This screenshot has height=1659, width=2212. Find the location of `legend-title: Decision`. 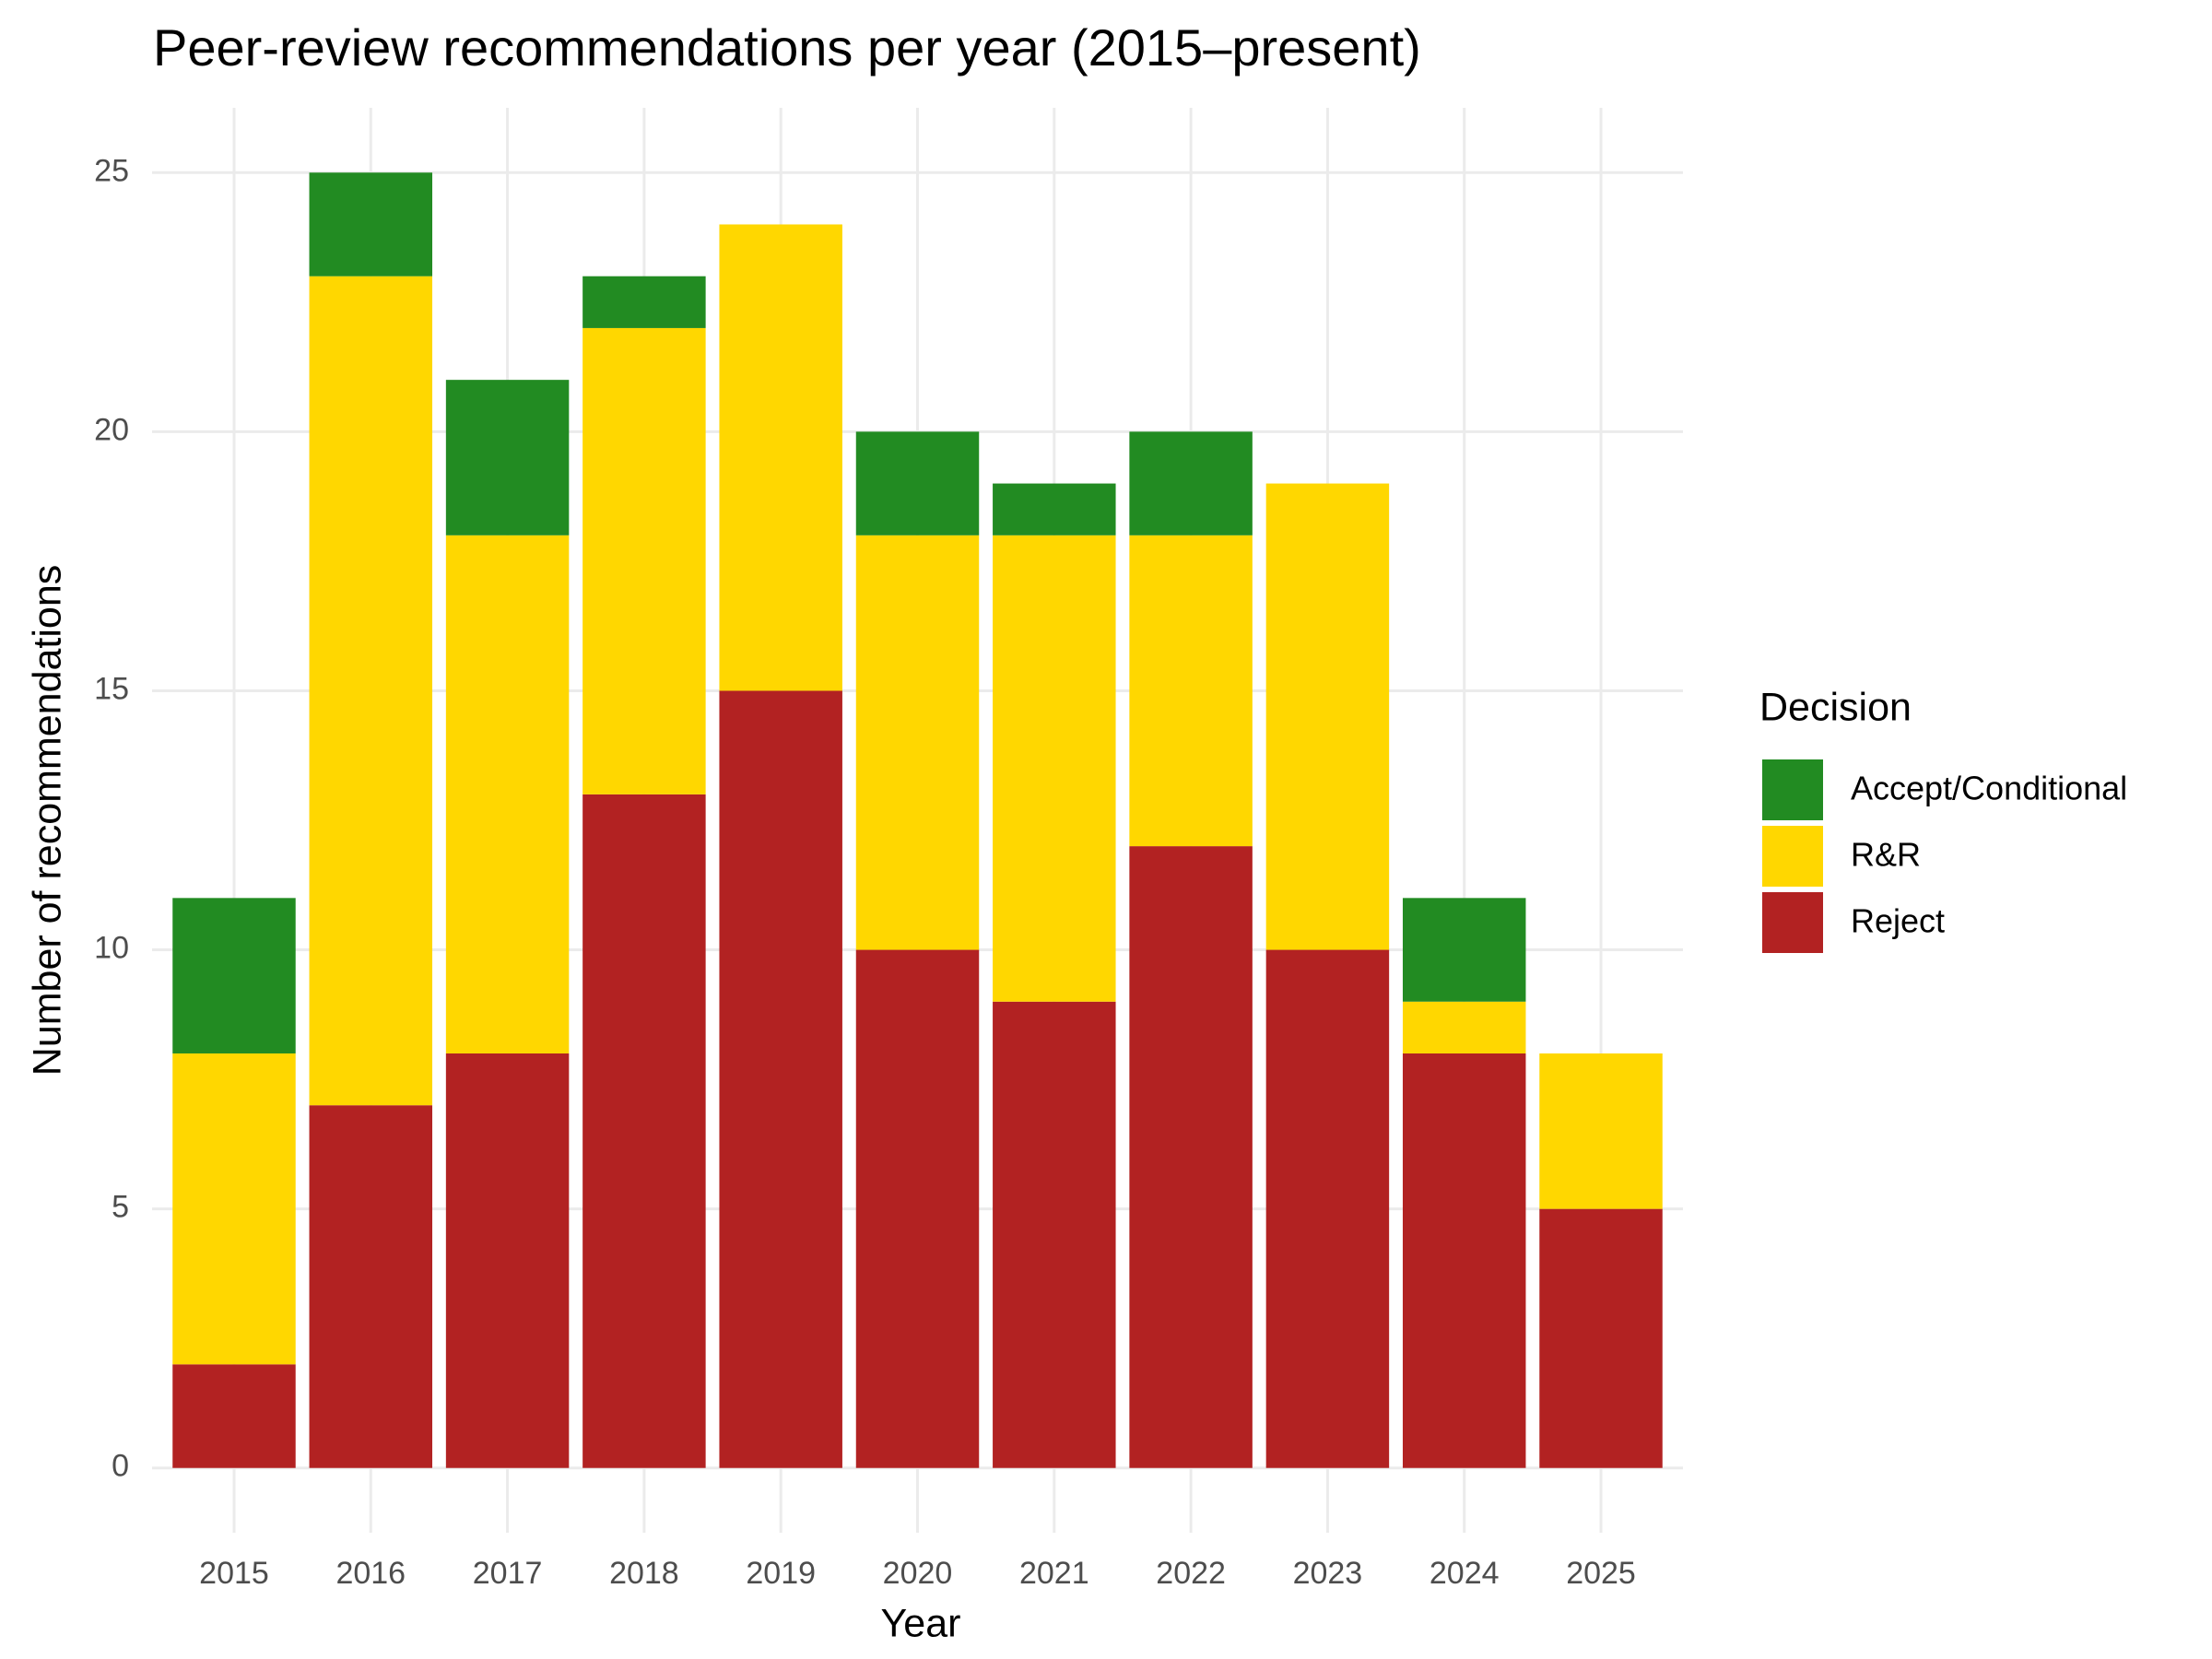

legend-title: Decision is located at coordinates (1835, 707).